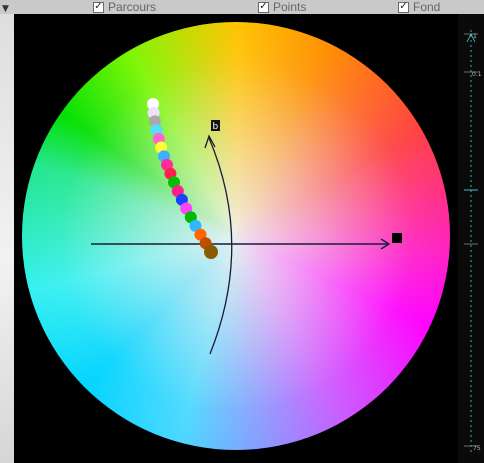 The image size is (484, 463). I want to click on path-points, so click(182, 178).